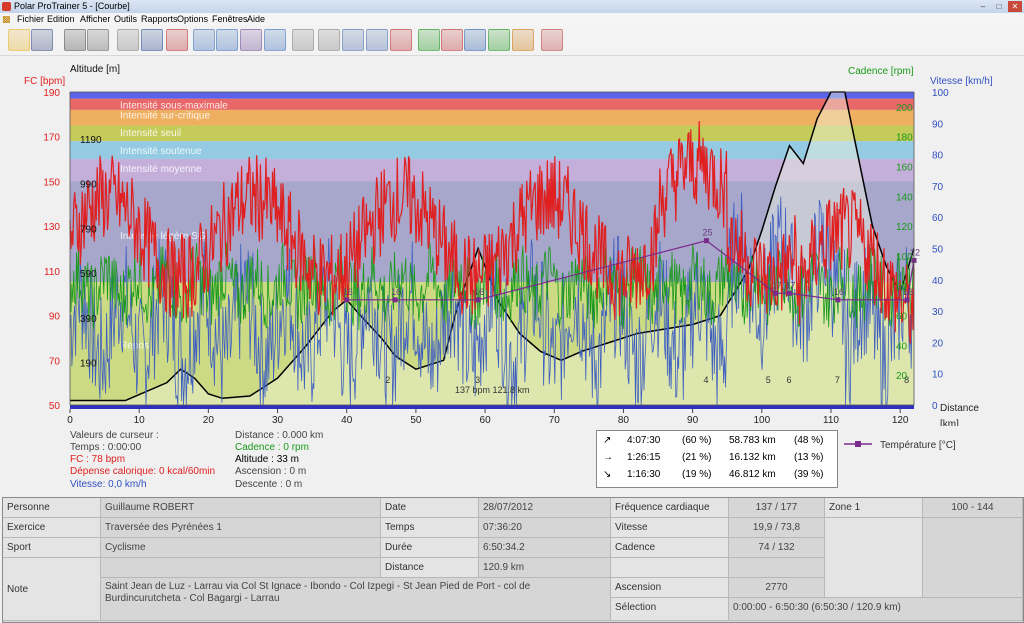  Describe the element at coordinates (644, 440) in the screenshot. I see `summary-time: 4:07:30` at that location.